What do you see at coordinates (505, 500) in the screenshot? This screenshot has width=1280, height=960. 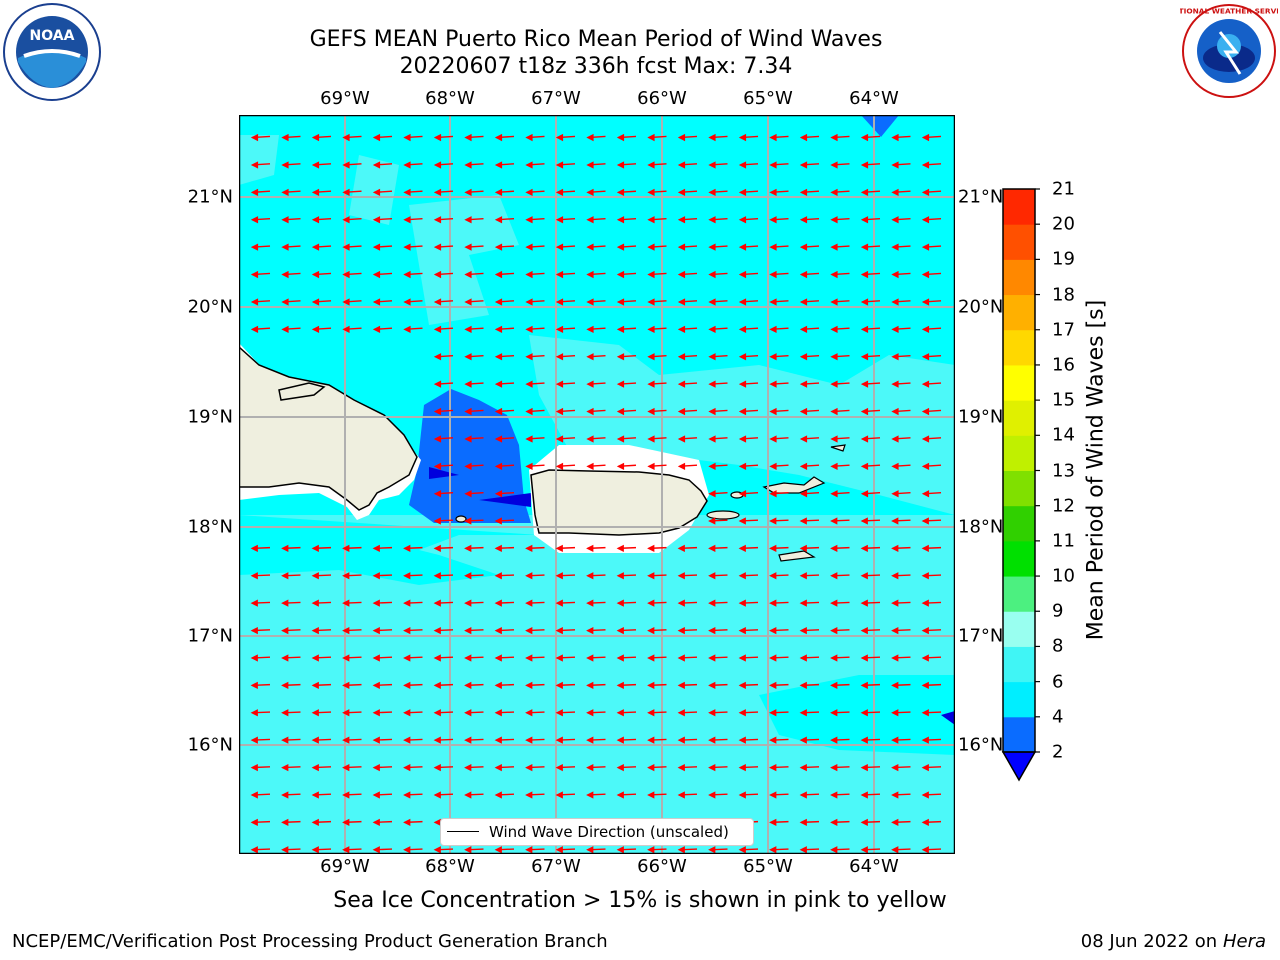 I see `period-patch-min` at bounding box center [505, 500].